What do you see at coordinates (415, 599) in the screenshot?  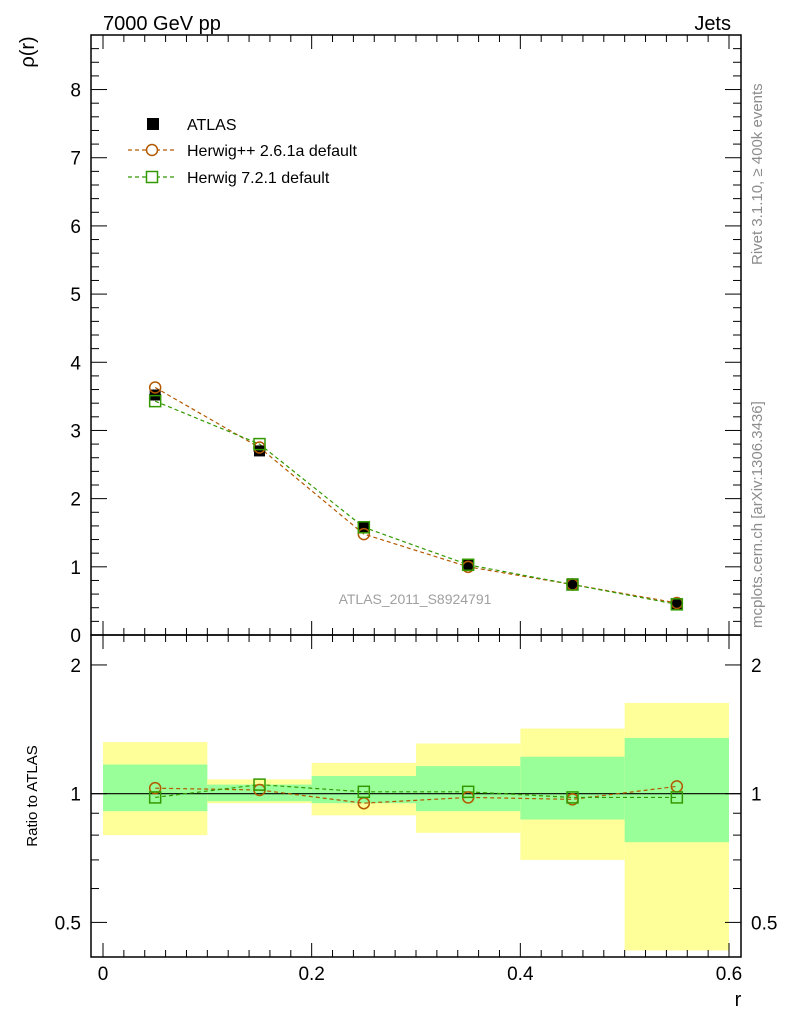 I see `watermark: ATLAS_2011_S8924791` at bounding box center [415, 599].